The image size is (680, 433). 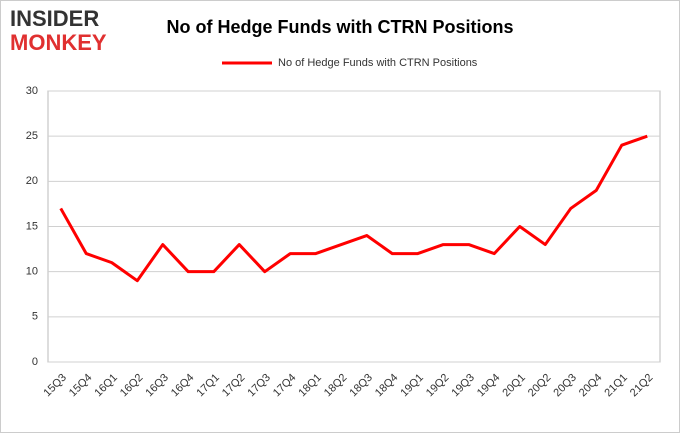 What do you see at coordinates (32, 91) in the screenshot?
I see `y-tick-label: 30` at bounding box center [32, 91].